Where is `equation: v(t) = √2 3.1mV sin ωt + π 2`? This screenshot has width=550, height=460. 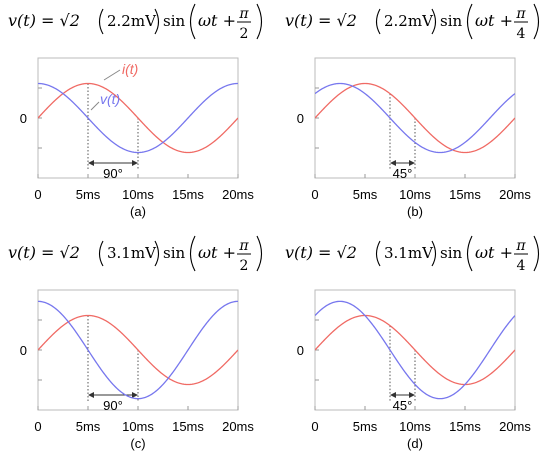
equation: v(t) = √2 3.1mV sin ωt + π 2 is located at coordinates (135, 254).